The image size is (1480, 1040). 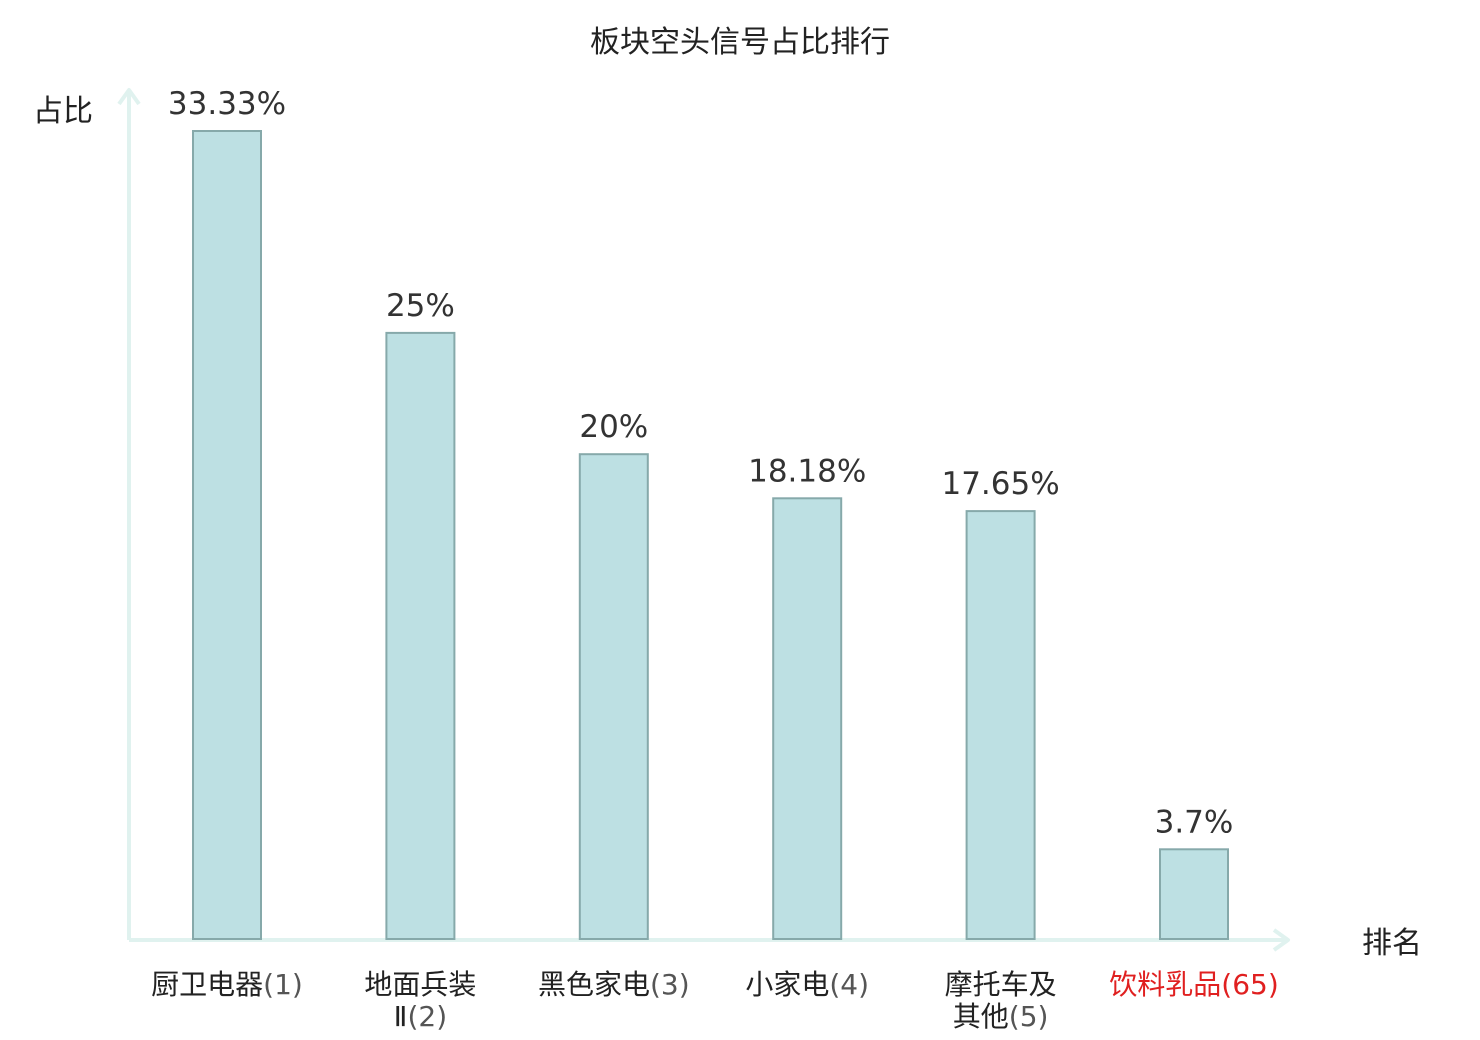 What do you see at coordinates (1000, 484) in the screenshot?
I see `value-label-5: 17.65%` at bounding box center [1000, 484].